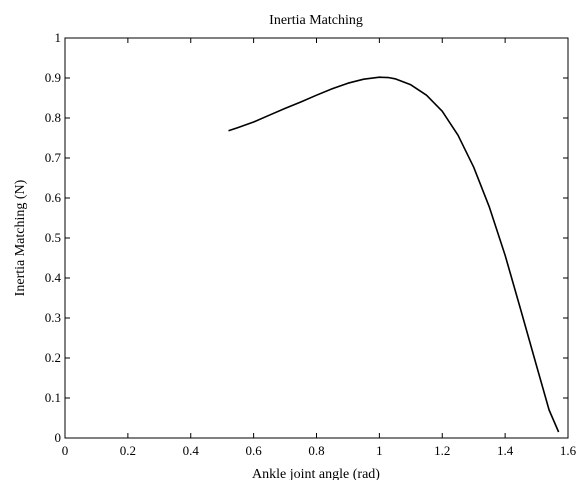  What do you see at coordinates (316, 20) in the screenshot?
I see `chart-title: Inertia Matching` at bounding box center [316, 20].